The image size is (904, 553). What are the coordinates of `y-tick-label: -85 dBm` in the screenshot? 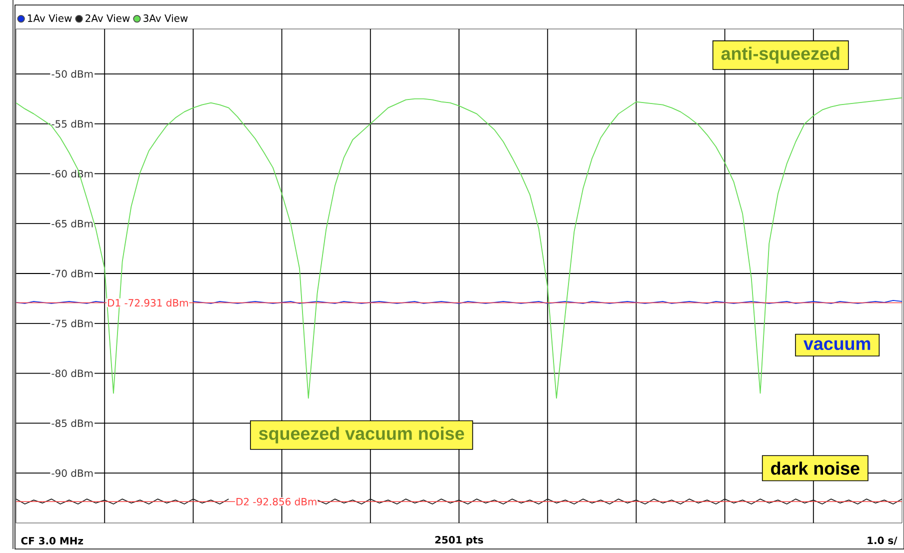 It's located at (72, 423).